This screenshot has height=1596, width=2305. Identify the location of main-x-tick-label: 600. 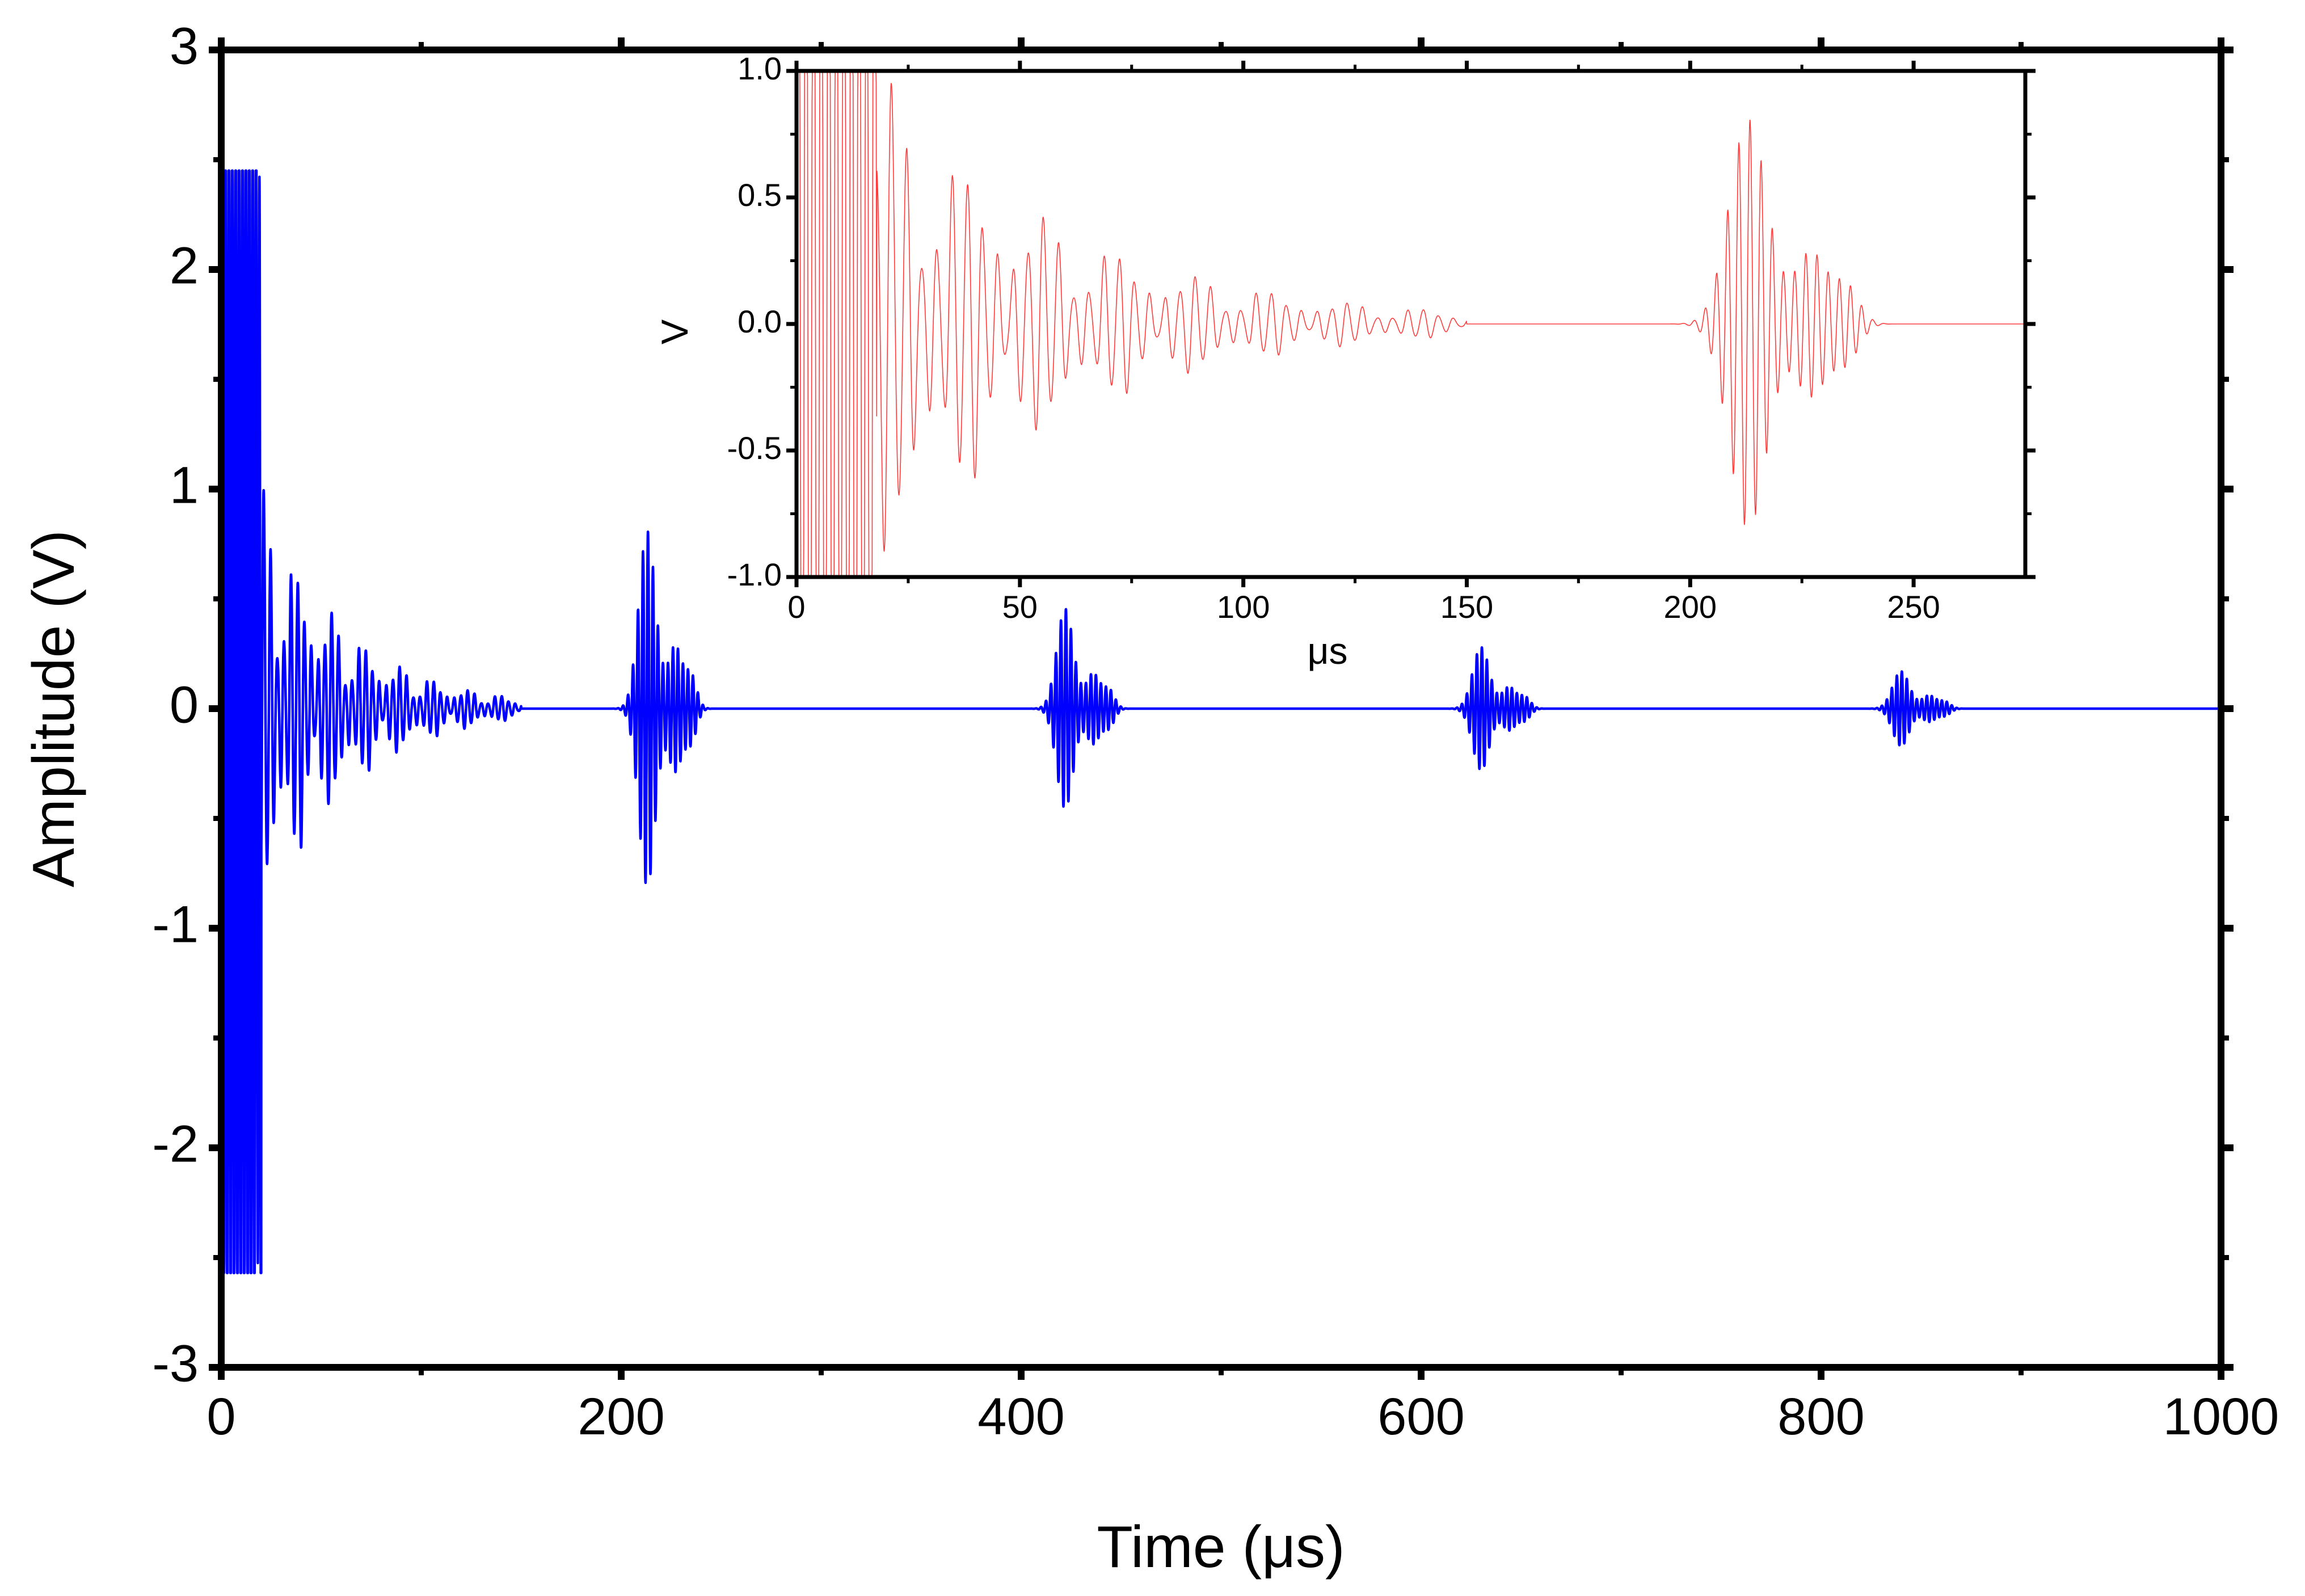
(1421, 1417).